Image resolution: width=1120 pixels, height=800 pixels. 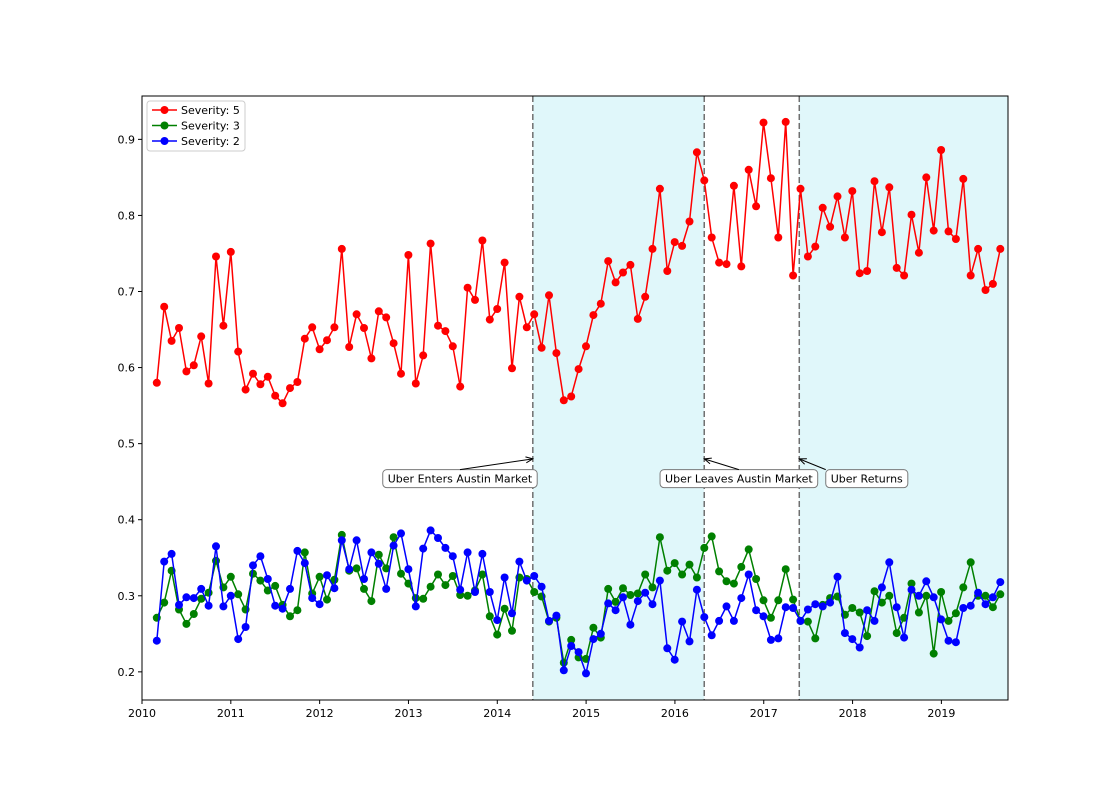 What do you see at coordinates (142, 713) in the screenshot?
I see `x-tick-label: 2010` at bounding box center [142, 713].